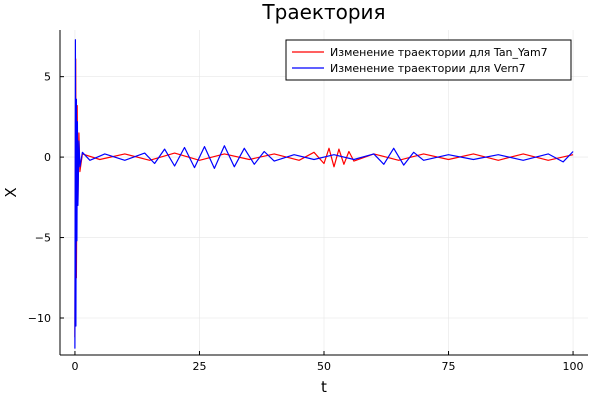 The height and width of the screenshot is (400, 600). I want to click on legend-label-tan-yam7: Изменение траектории для Tan_Yam7, so click(439, 52).